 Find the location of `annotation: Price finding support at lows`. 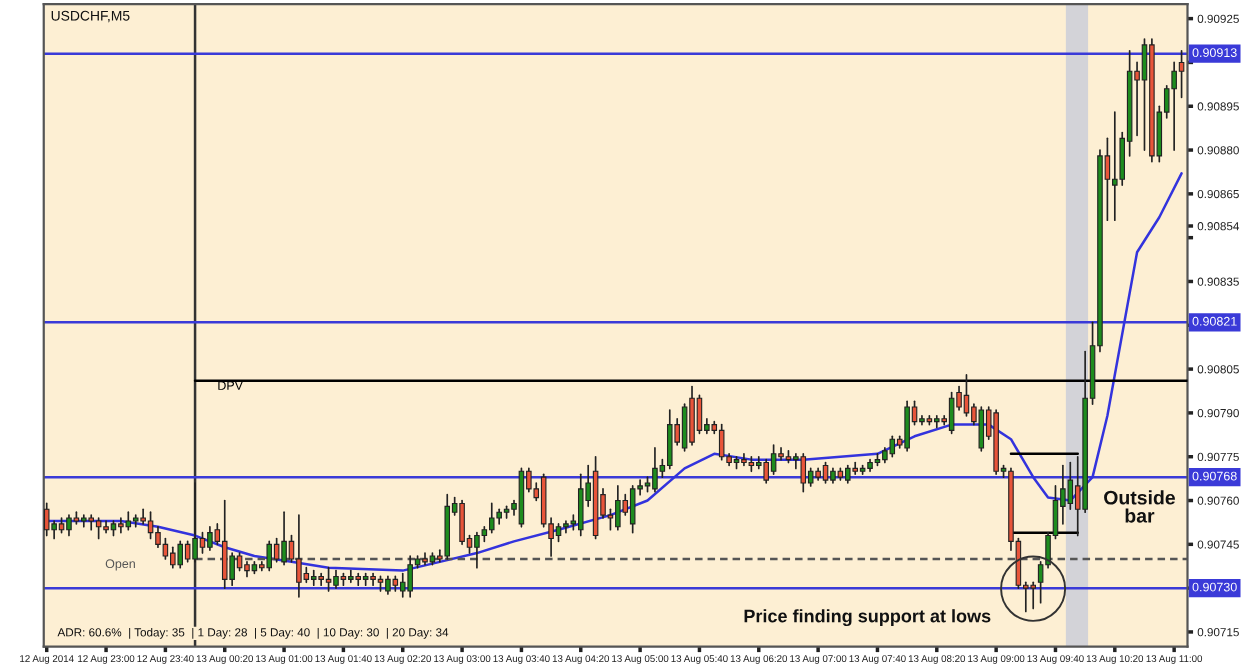

annotation: Price finding support at lows is located at coordinates (867, 618).